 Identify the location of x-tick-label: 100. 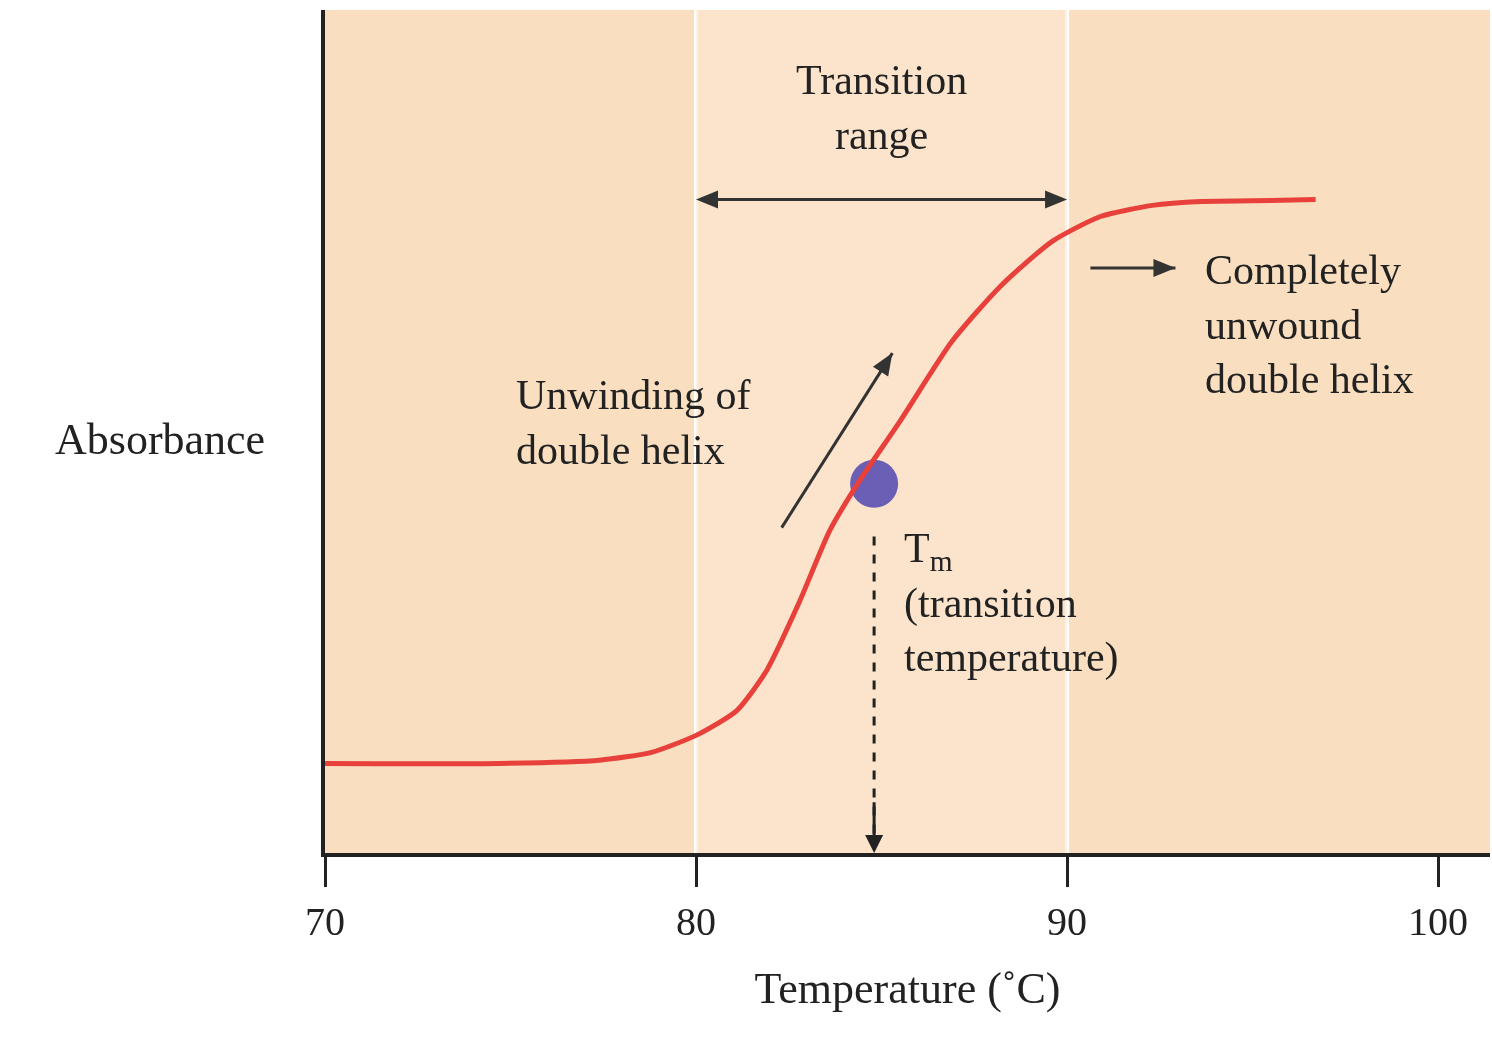
(1438, 921).